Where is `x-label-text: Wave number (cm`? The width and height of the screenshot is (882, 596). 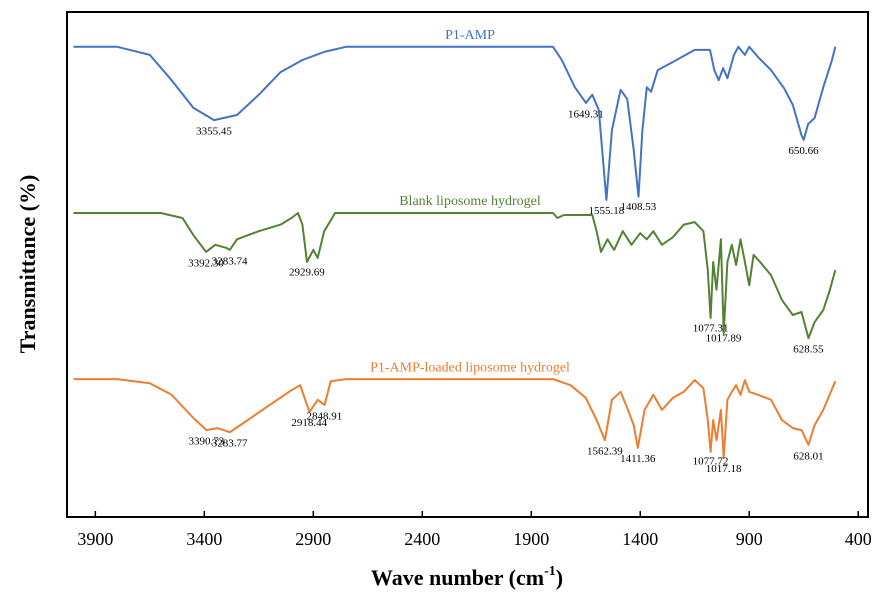
x-label-text: Wave number (cm is located at coordinates (457, 577).